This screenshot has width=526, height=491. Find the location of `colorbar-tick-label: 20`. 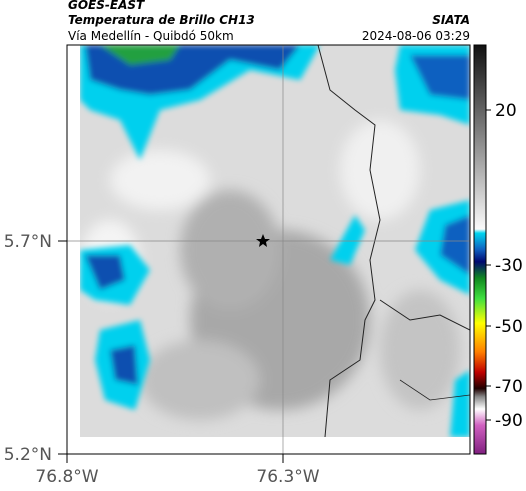

colorbar-tick-label: 20 is located at coordinates (506, 111).